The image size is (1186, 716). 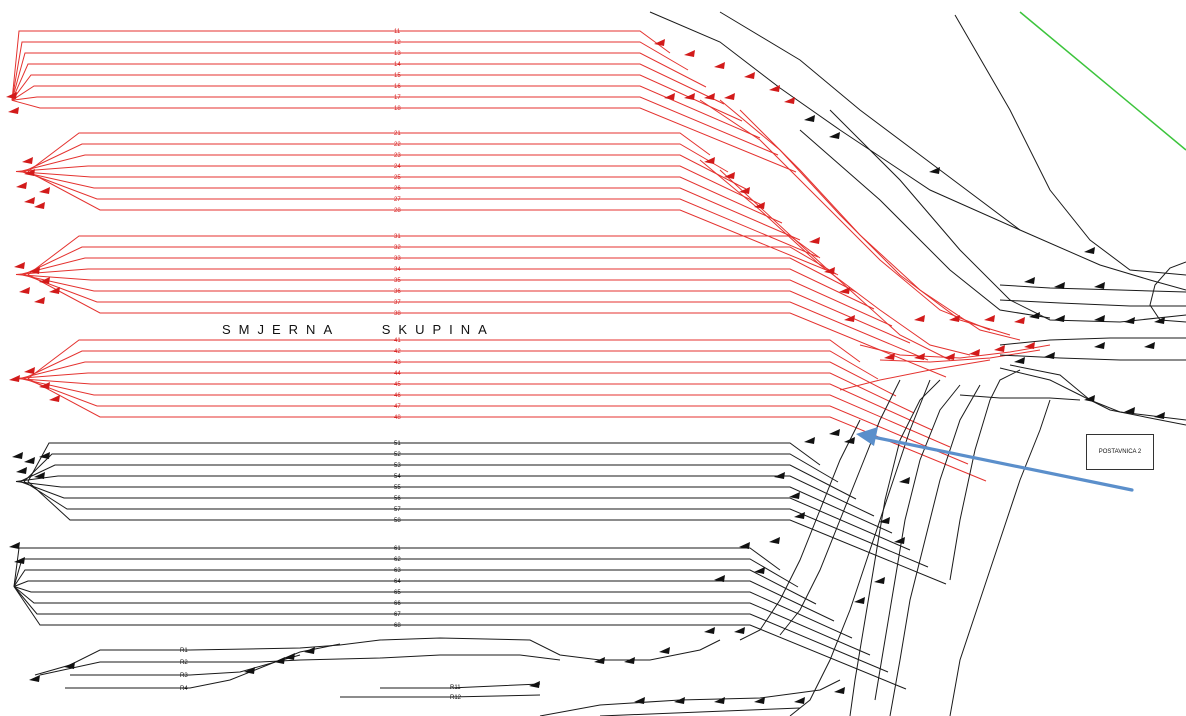 What do you see at coordinates (358, 329) in the screenshot?
I see `group-title: SMJERNA SKUPINA` at bounding box center [358, 329].